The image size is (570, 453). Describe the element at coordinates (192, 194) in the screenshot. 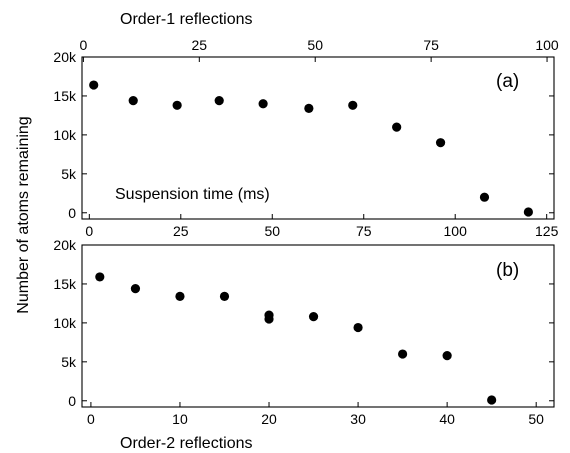

I see `panel-a-inner-xlabel: Suspension time (ms)` at that location.